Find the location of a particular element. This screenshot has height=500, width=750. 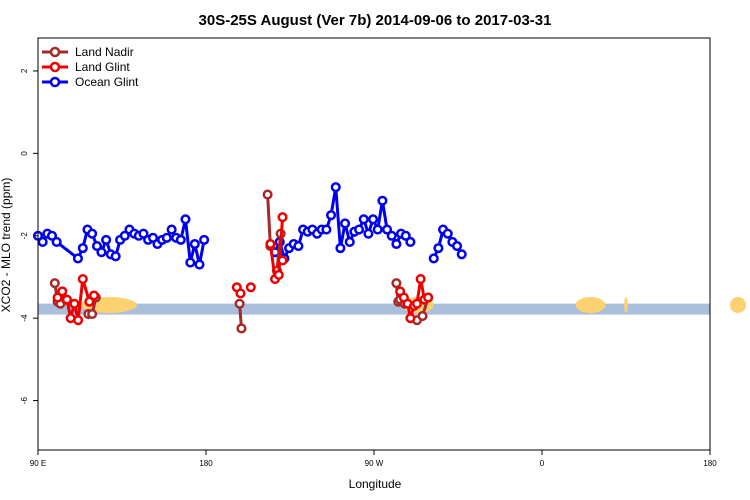

series-land-glint is located at coordinates (243, 269).